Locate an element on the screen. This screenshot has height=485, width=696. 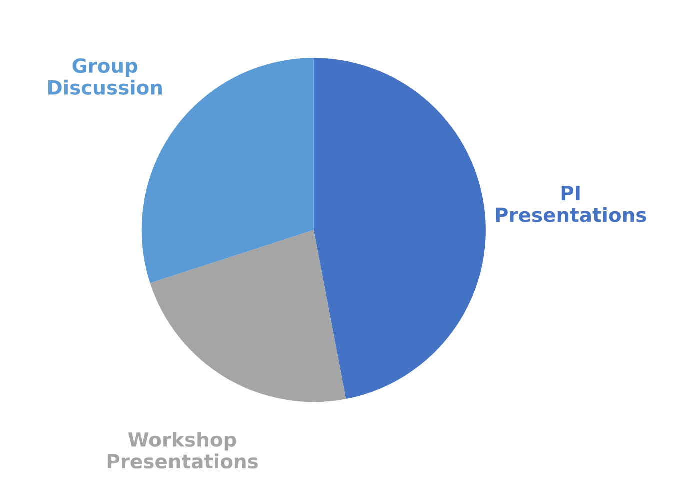
pie-slice is located at coordinates (248, 316).